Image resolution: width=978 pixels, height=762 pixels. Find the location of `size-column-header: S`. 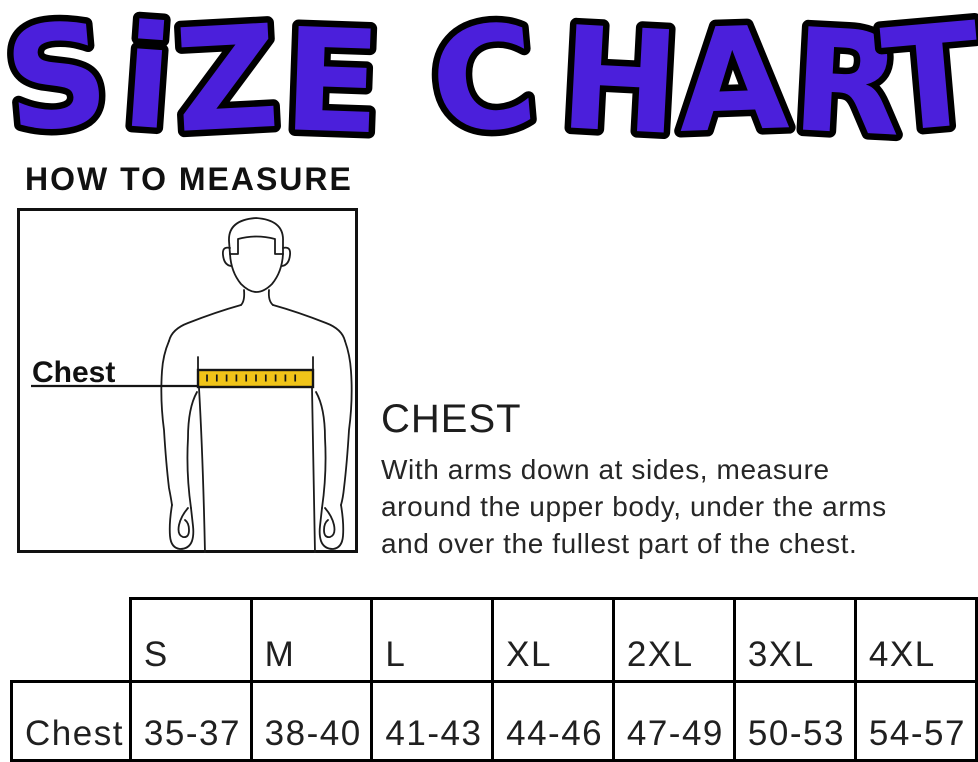

size-column-header: S is located at coordinates (190, 640).